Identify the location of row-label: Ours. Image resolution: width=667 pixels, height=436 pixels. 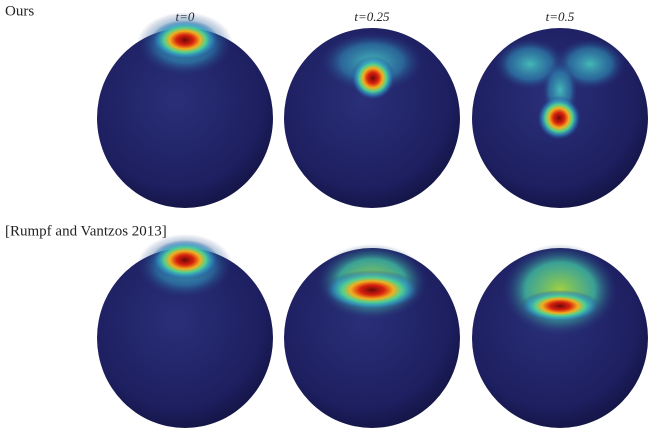
(19, 11).